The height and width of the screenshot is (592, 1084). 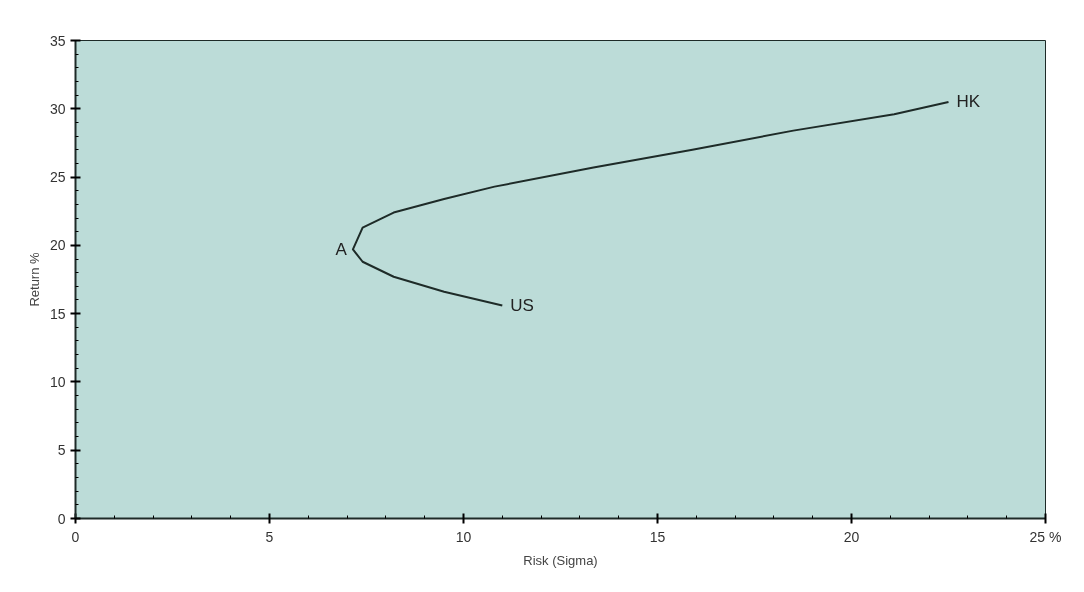 I want to click on y-tick-label: 0, so click(x=61, y=518).